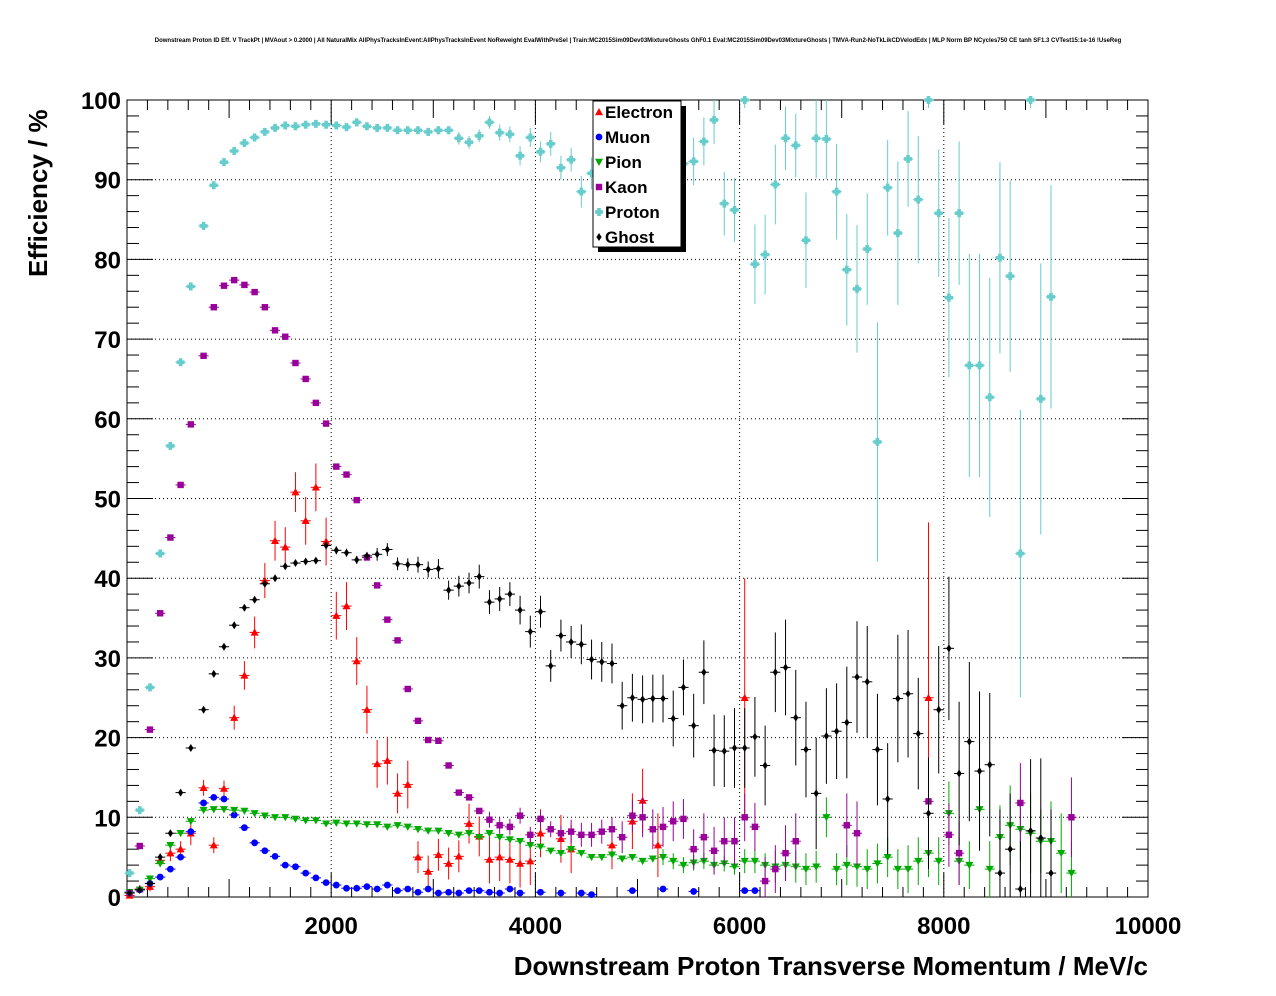 This screenshot has height=996, width=1276. I want to click on legend-label: Proton, so click(632, 212).